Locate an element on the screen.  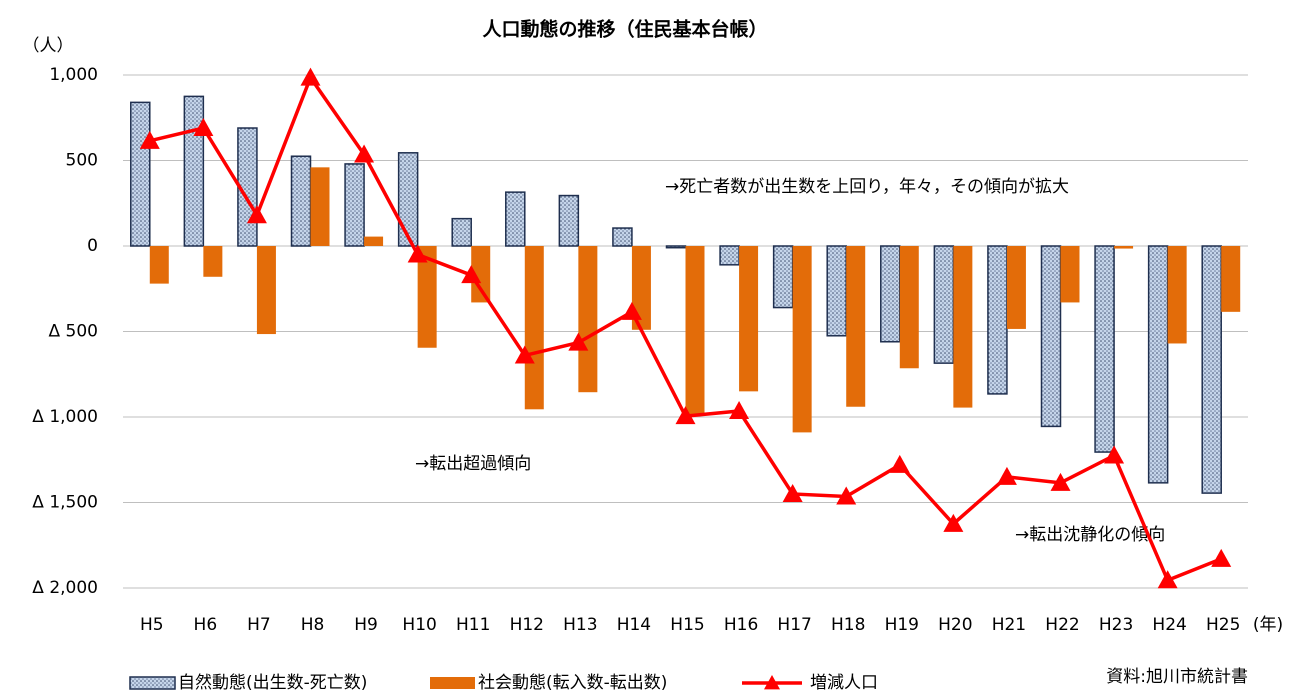
legend-label: 増減人口 is located at coordinates (844, 681).